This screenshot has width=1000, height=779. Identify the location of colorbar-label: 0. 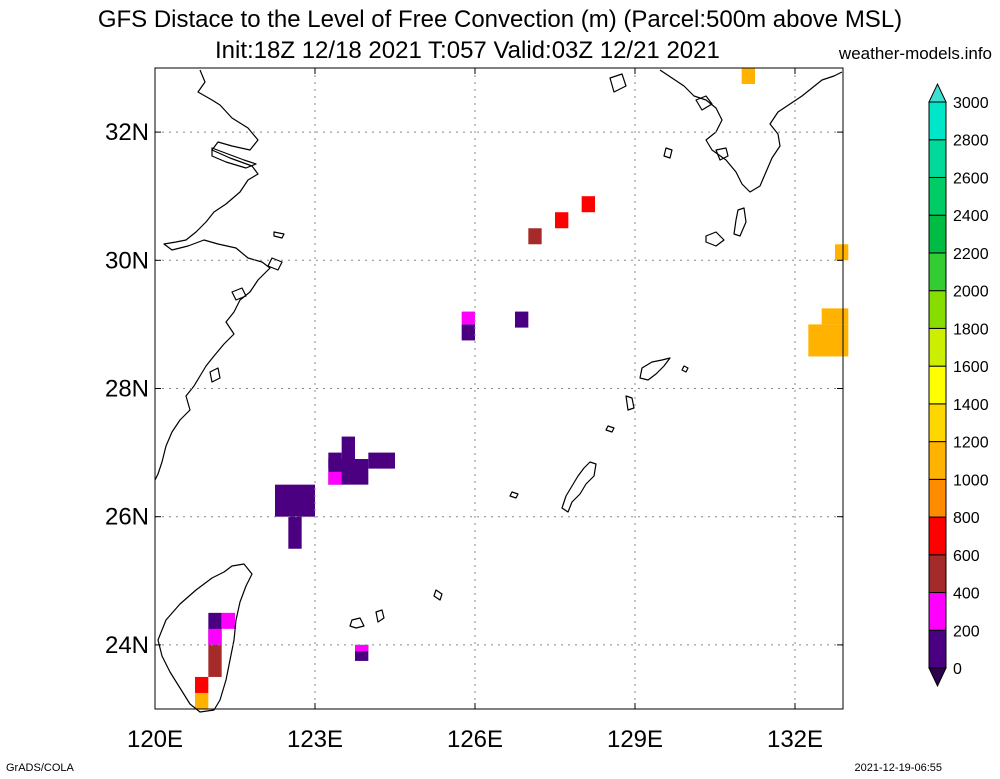
(957, 669).